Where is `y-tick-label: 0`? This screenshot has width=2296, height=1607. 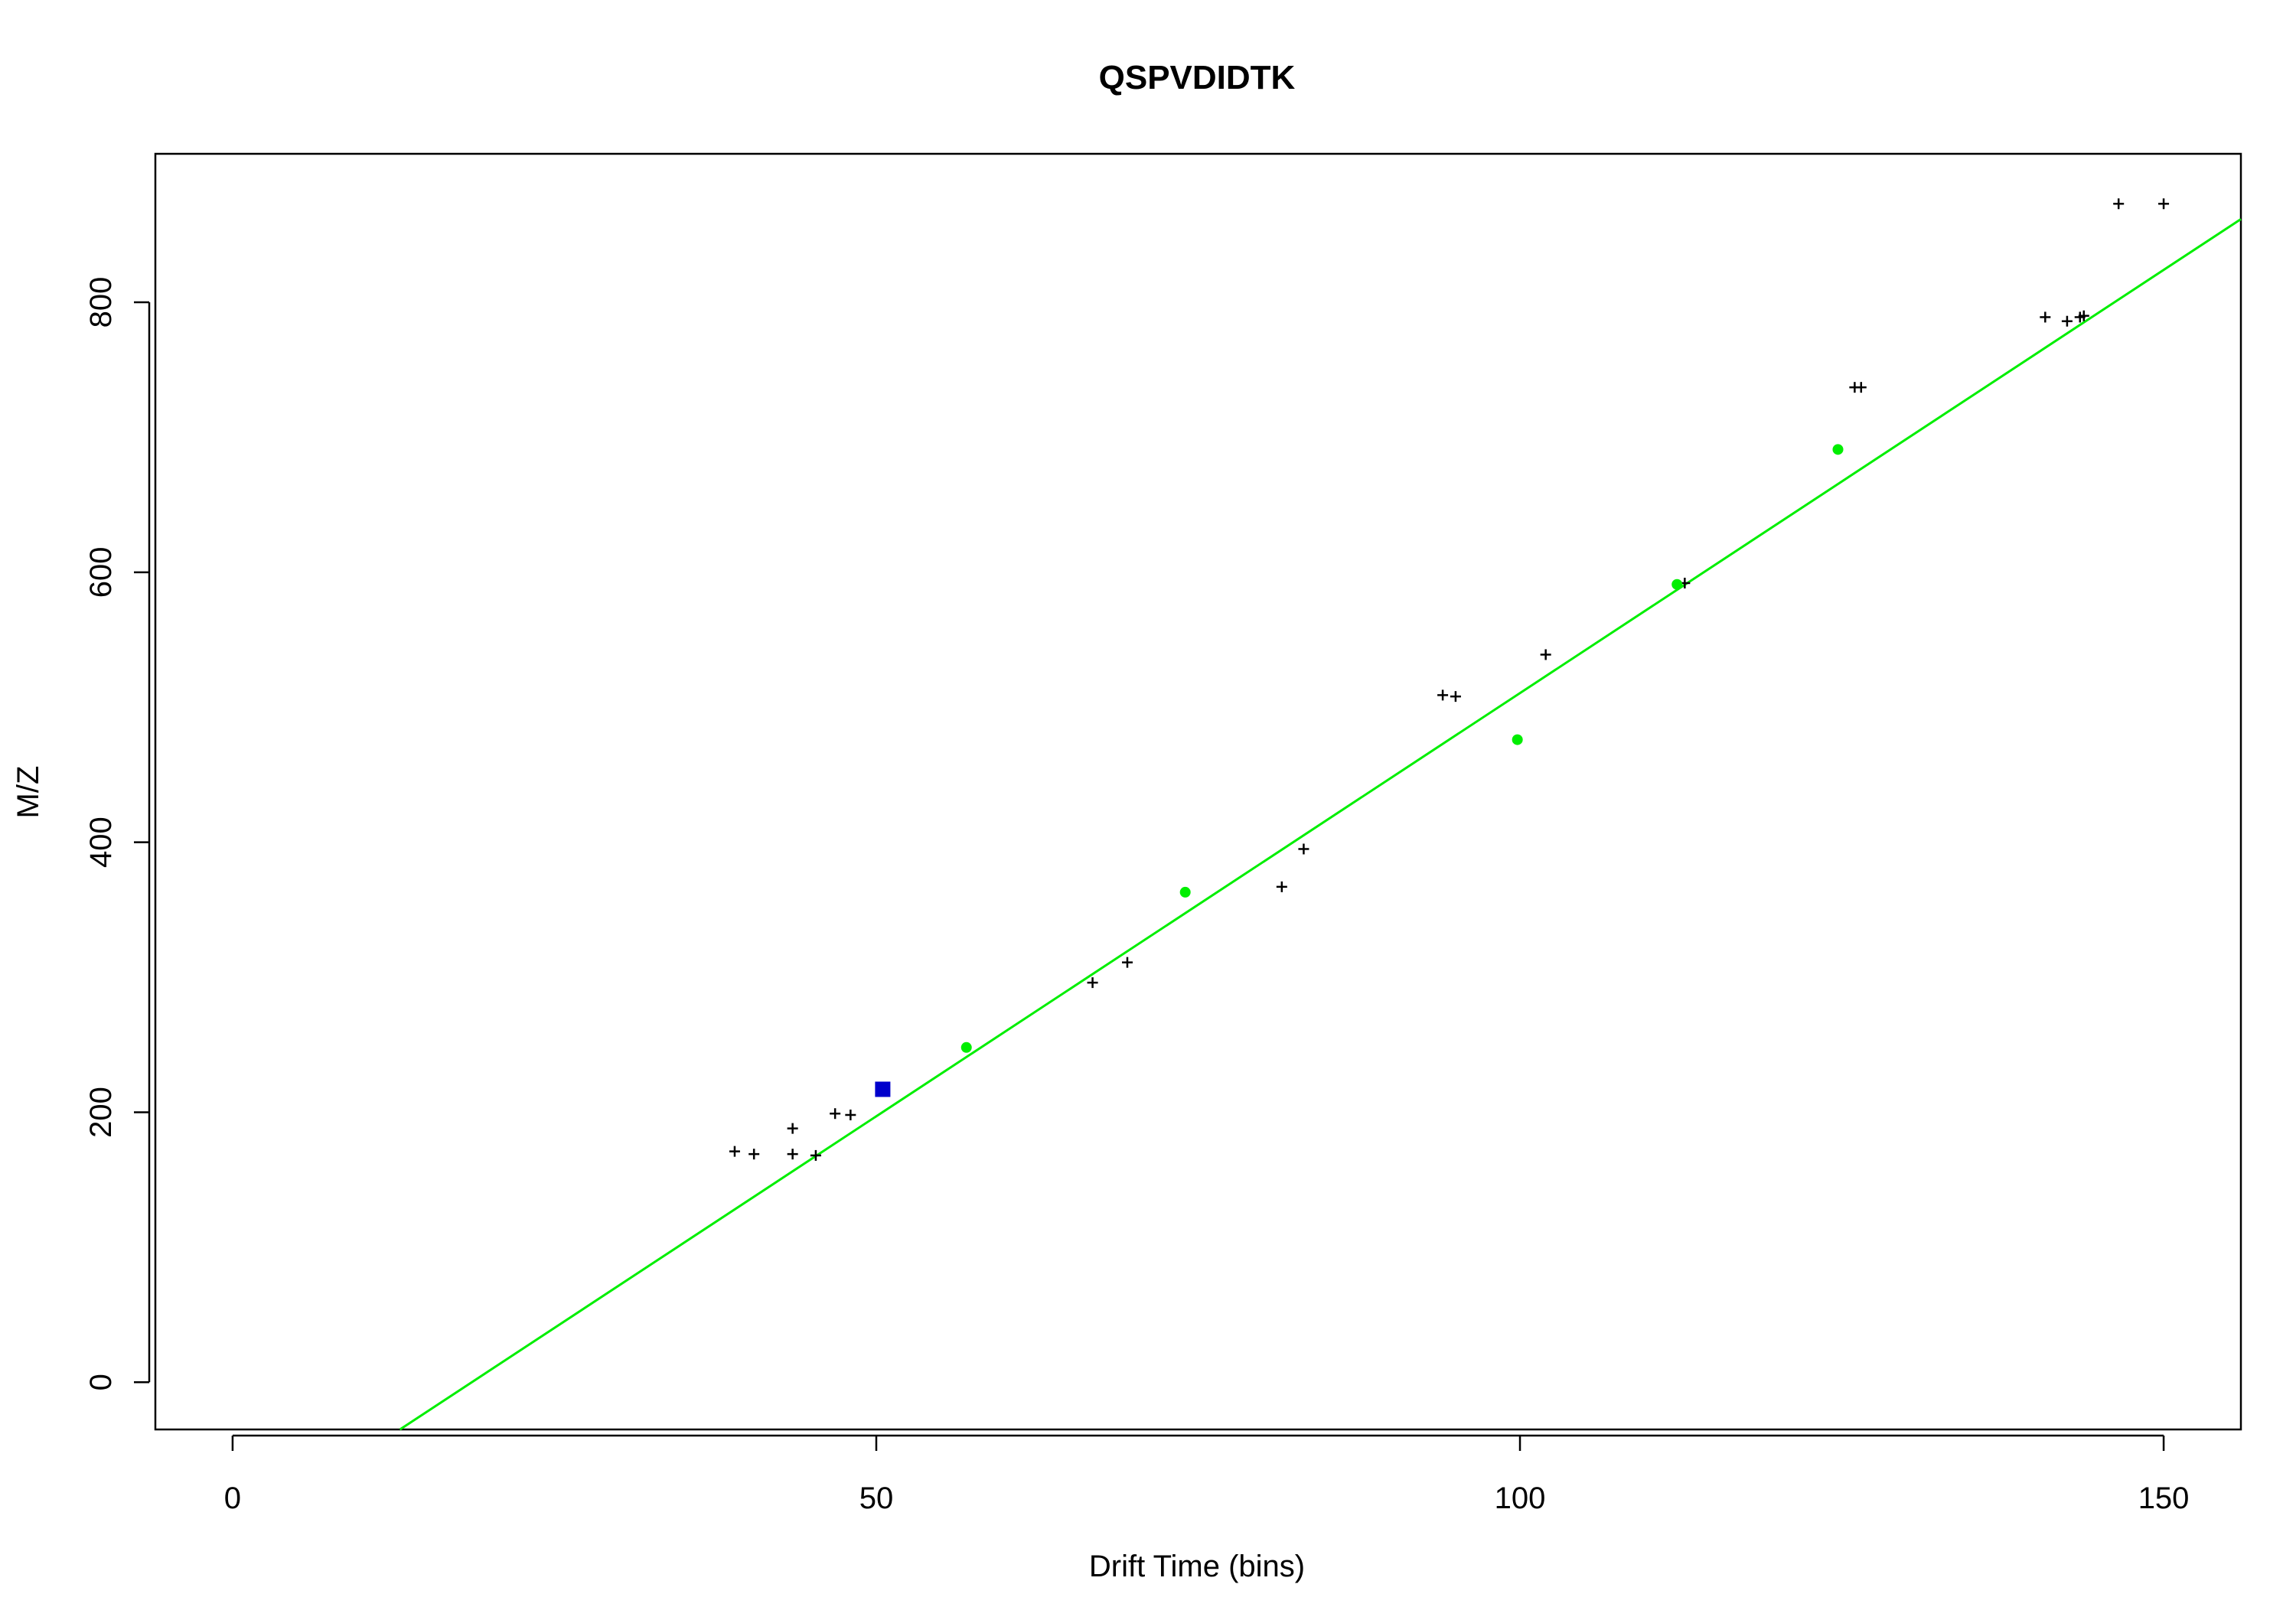 y-tick-label: 0 is located at coordinates (101, 1382).